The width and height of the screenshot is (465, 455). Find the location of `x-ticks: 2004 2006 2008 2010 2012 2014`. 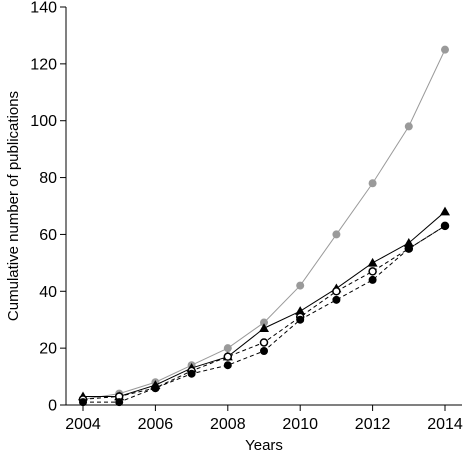

x-ticks: 2004 2006 2008 2010 2012 2014 is located at coordinates (264, 419).